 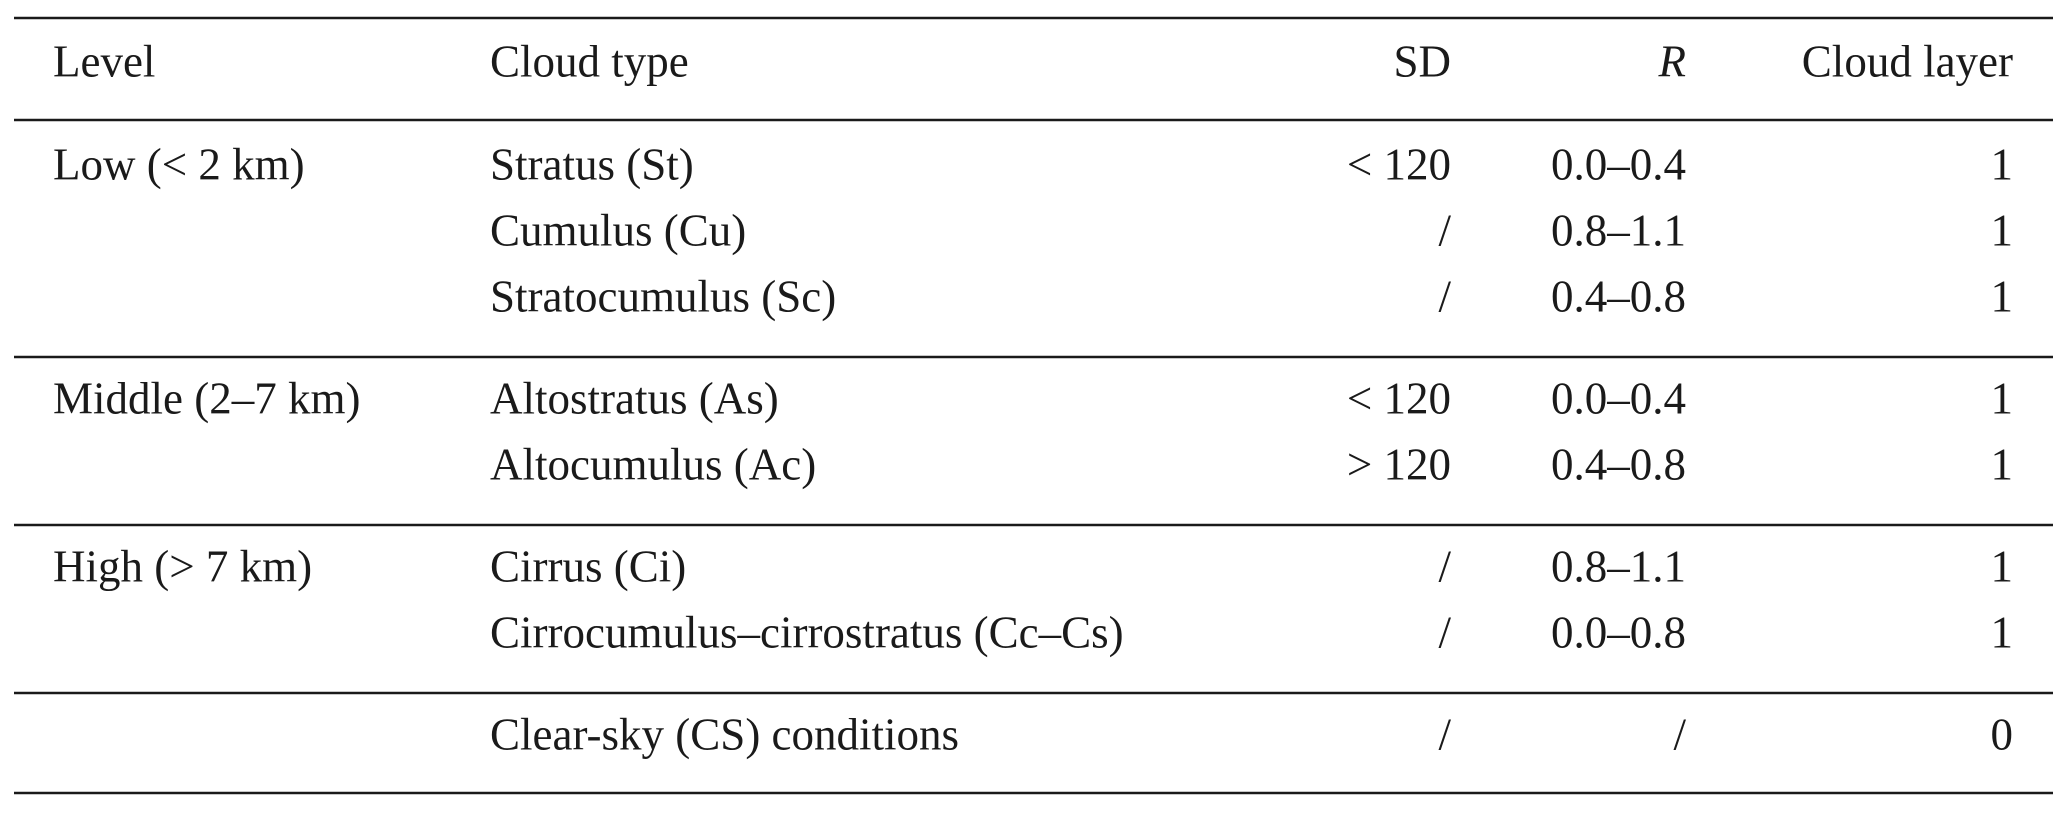 I want to click on level-cell: Low (< 2 km), so click(x=179, y=164).